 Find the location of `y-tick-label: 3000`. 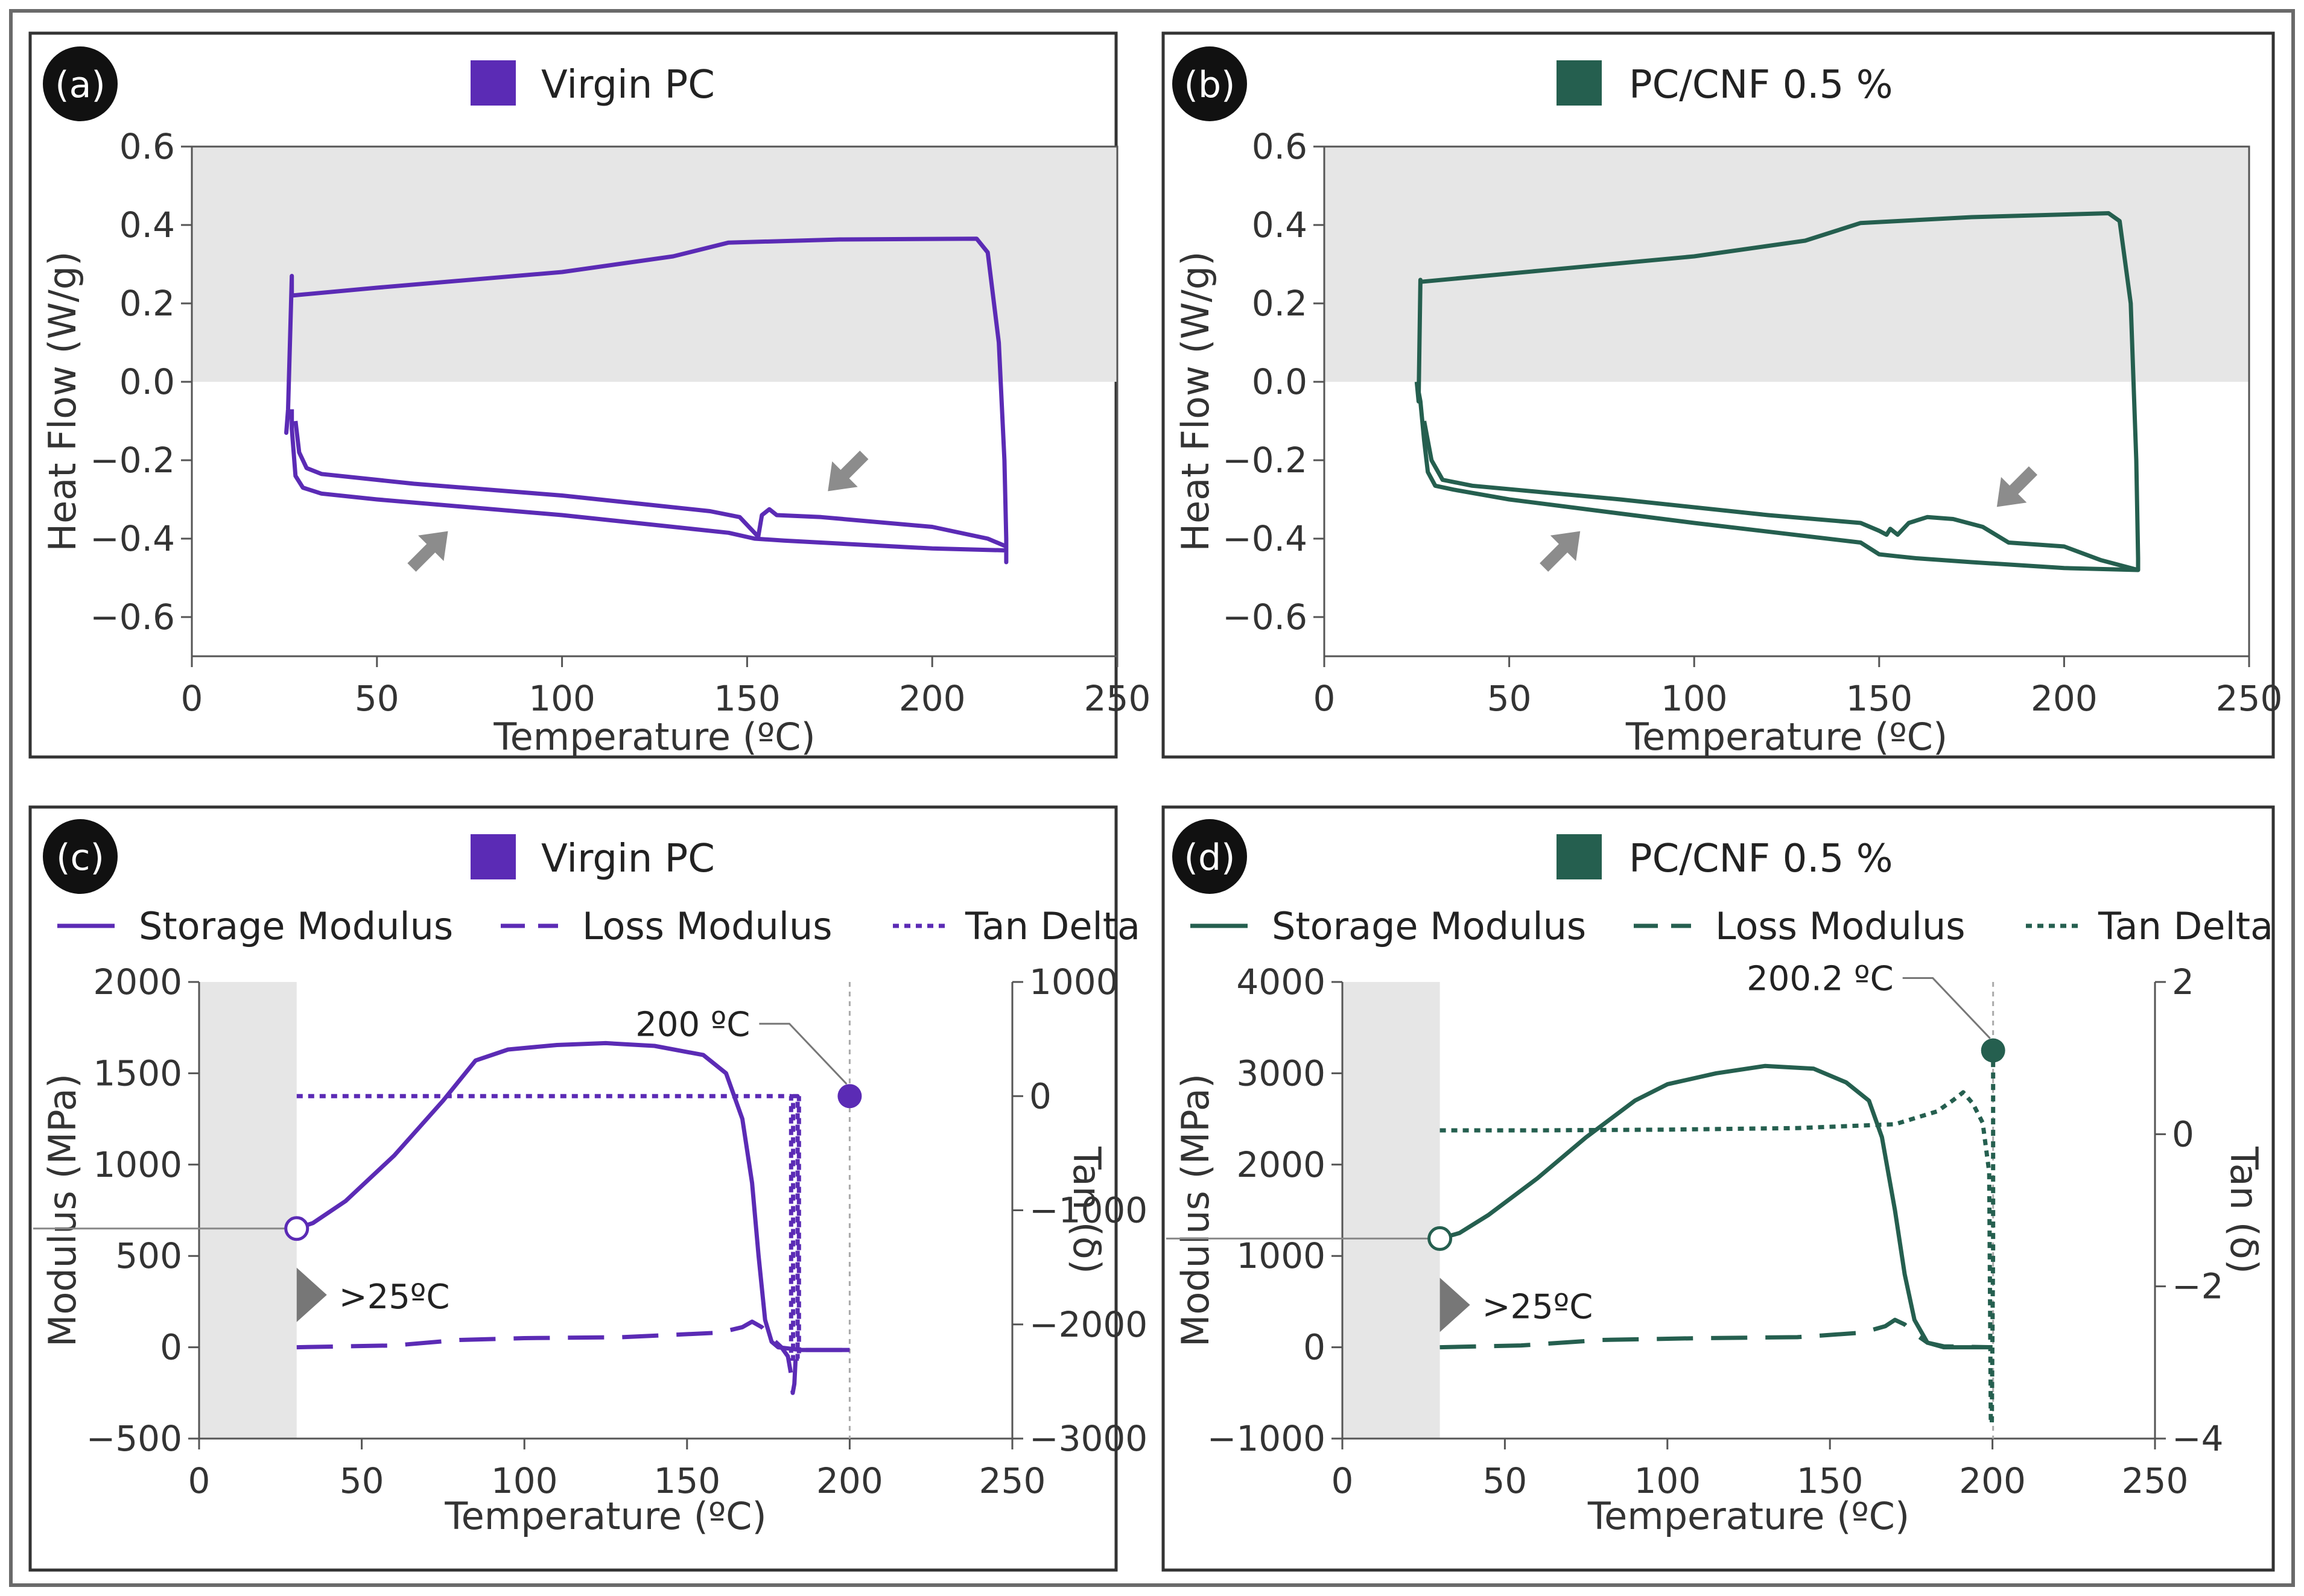

y-tick-label: 3000 is located at coordinates (1280, 1073).